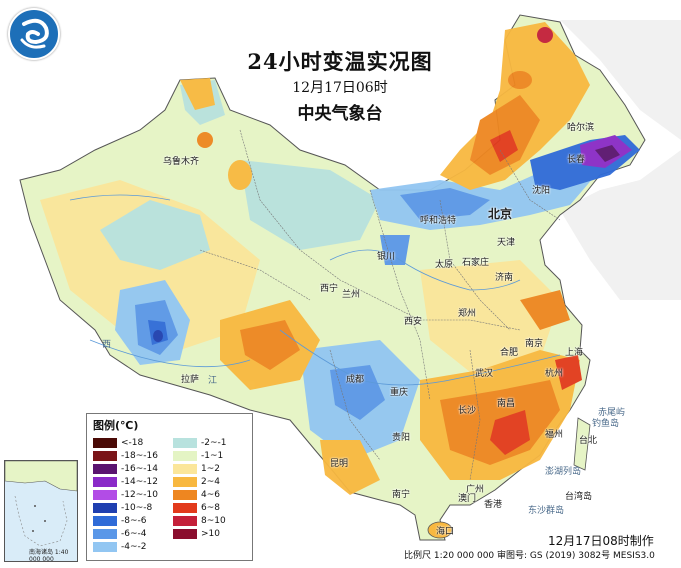 The height and width of the screenshot is (568, 681). What do you see at coordinates (576, 160) in the screenshot?
I see `city-label: 长春` at bounding box center [576, 160].